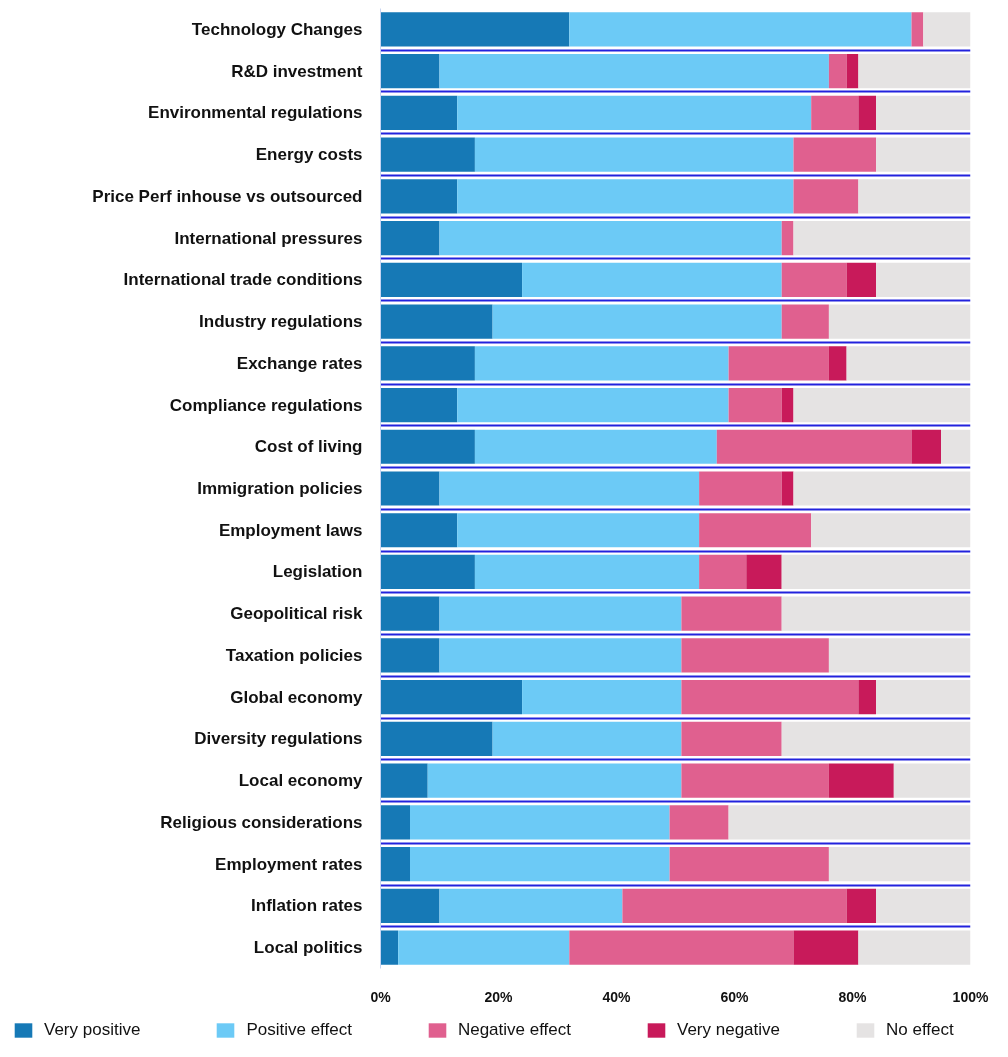  What do you see at coordinates (227, 196) in the screenshot?
I see `y-tick-label: Price Perf inhouse vs outsourced` at bounding box center [227, 196].